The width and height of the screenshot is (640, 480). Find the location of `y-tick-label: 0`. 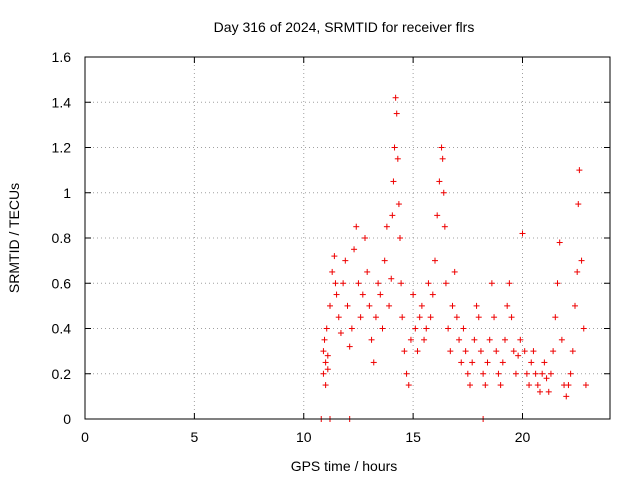

y-tick-label: 0 is located at coordinates (67, 419).